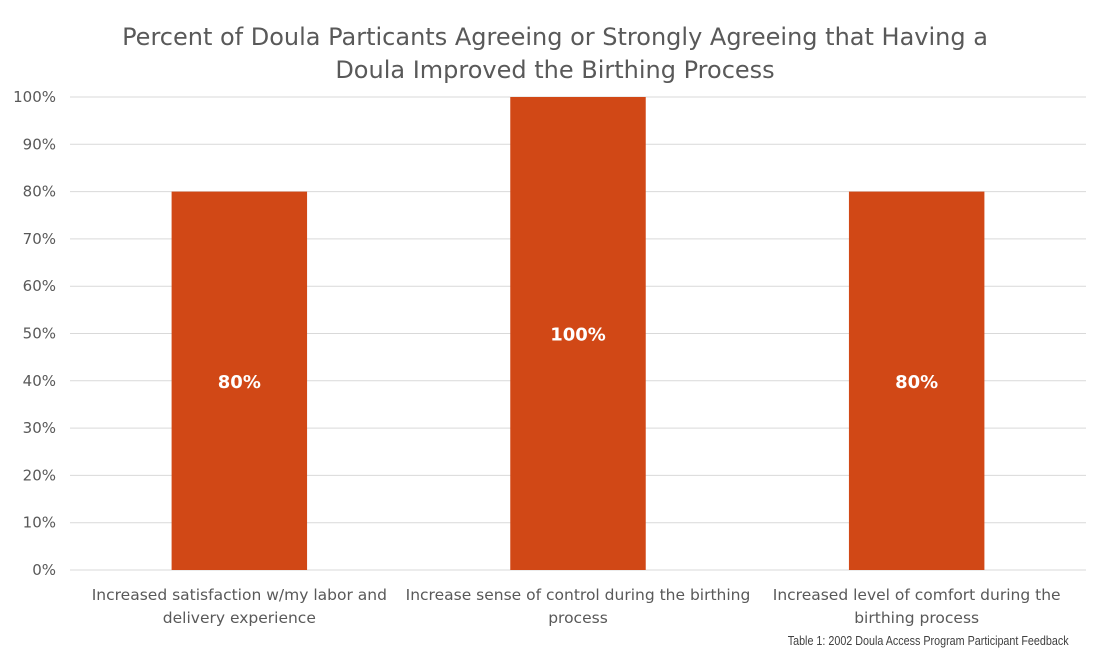 The width and height of the screenshot is (1111, 661). I want to click on y-tick-label: 80%, so click(39, 192).